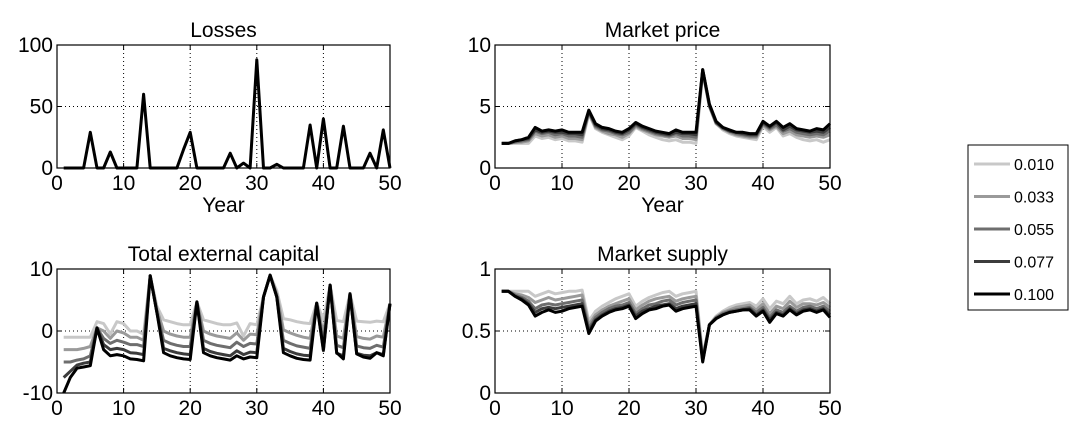 This screenshot has width=1072, height=426. I want to click on legend-label: 0.033, so click(1034, 198).